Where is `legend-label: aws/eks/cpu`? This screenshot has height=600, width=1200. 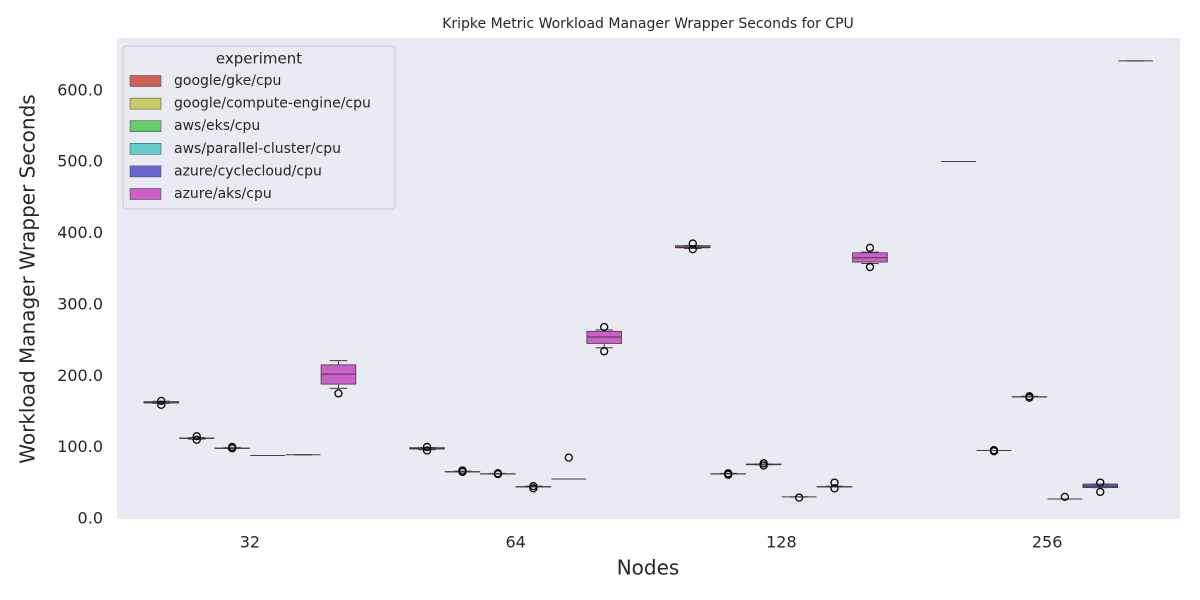
legend-label: aws/eks/cpu is located at coordinates (217, 126).